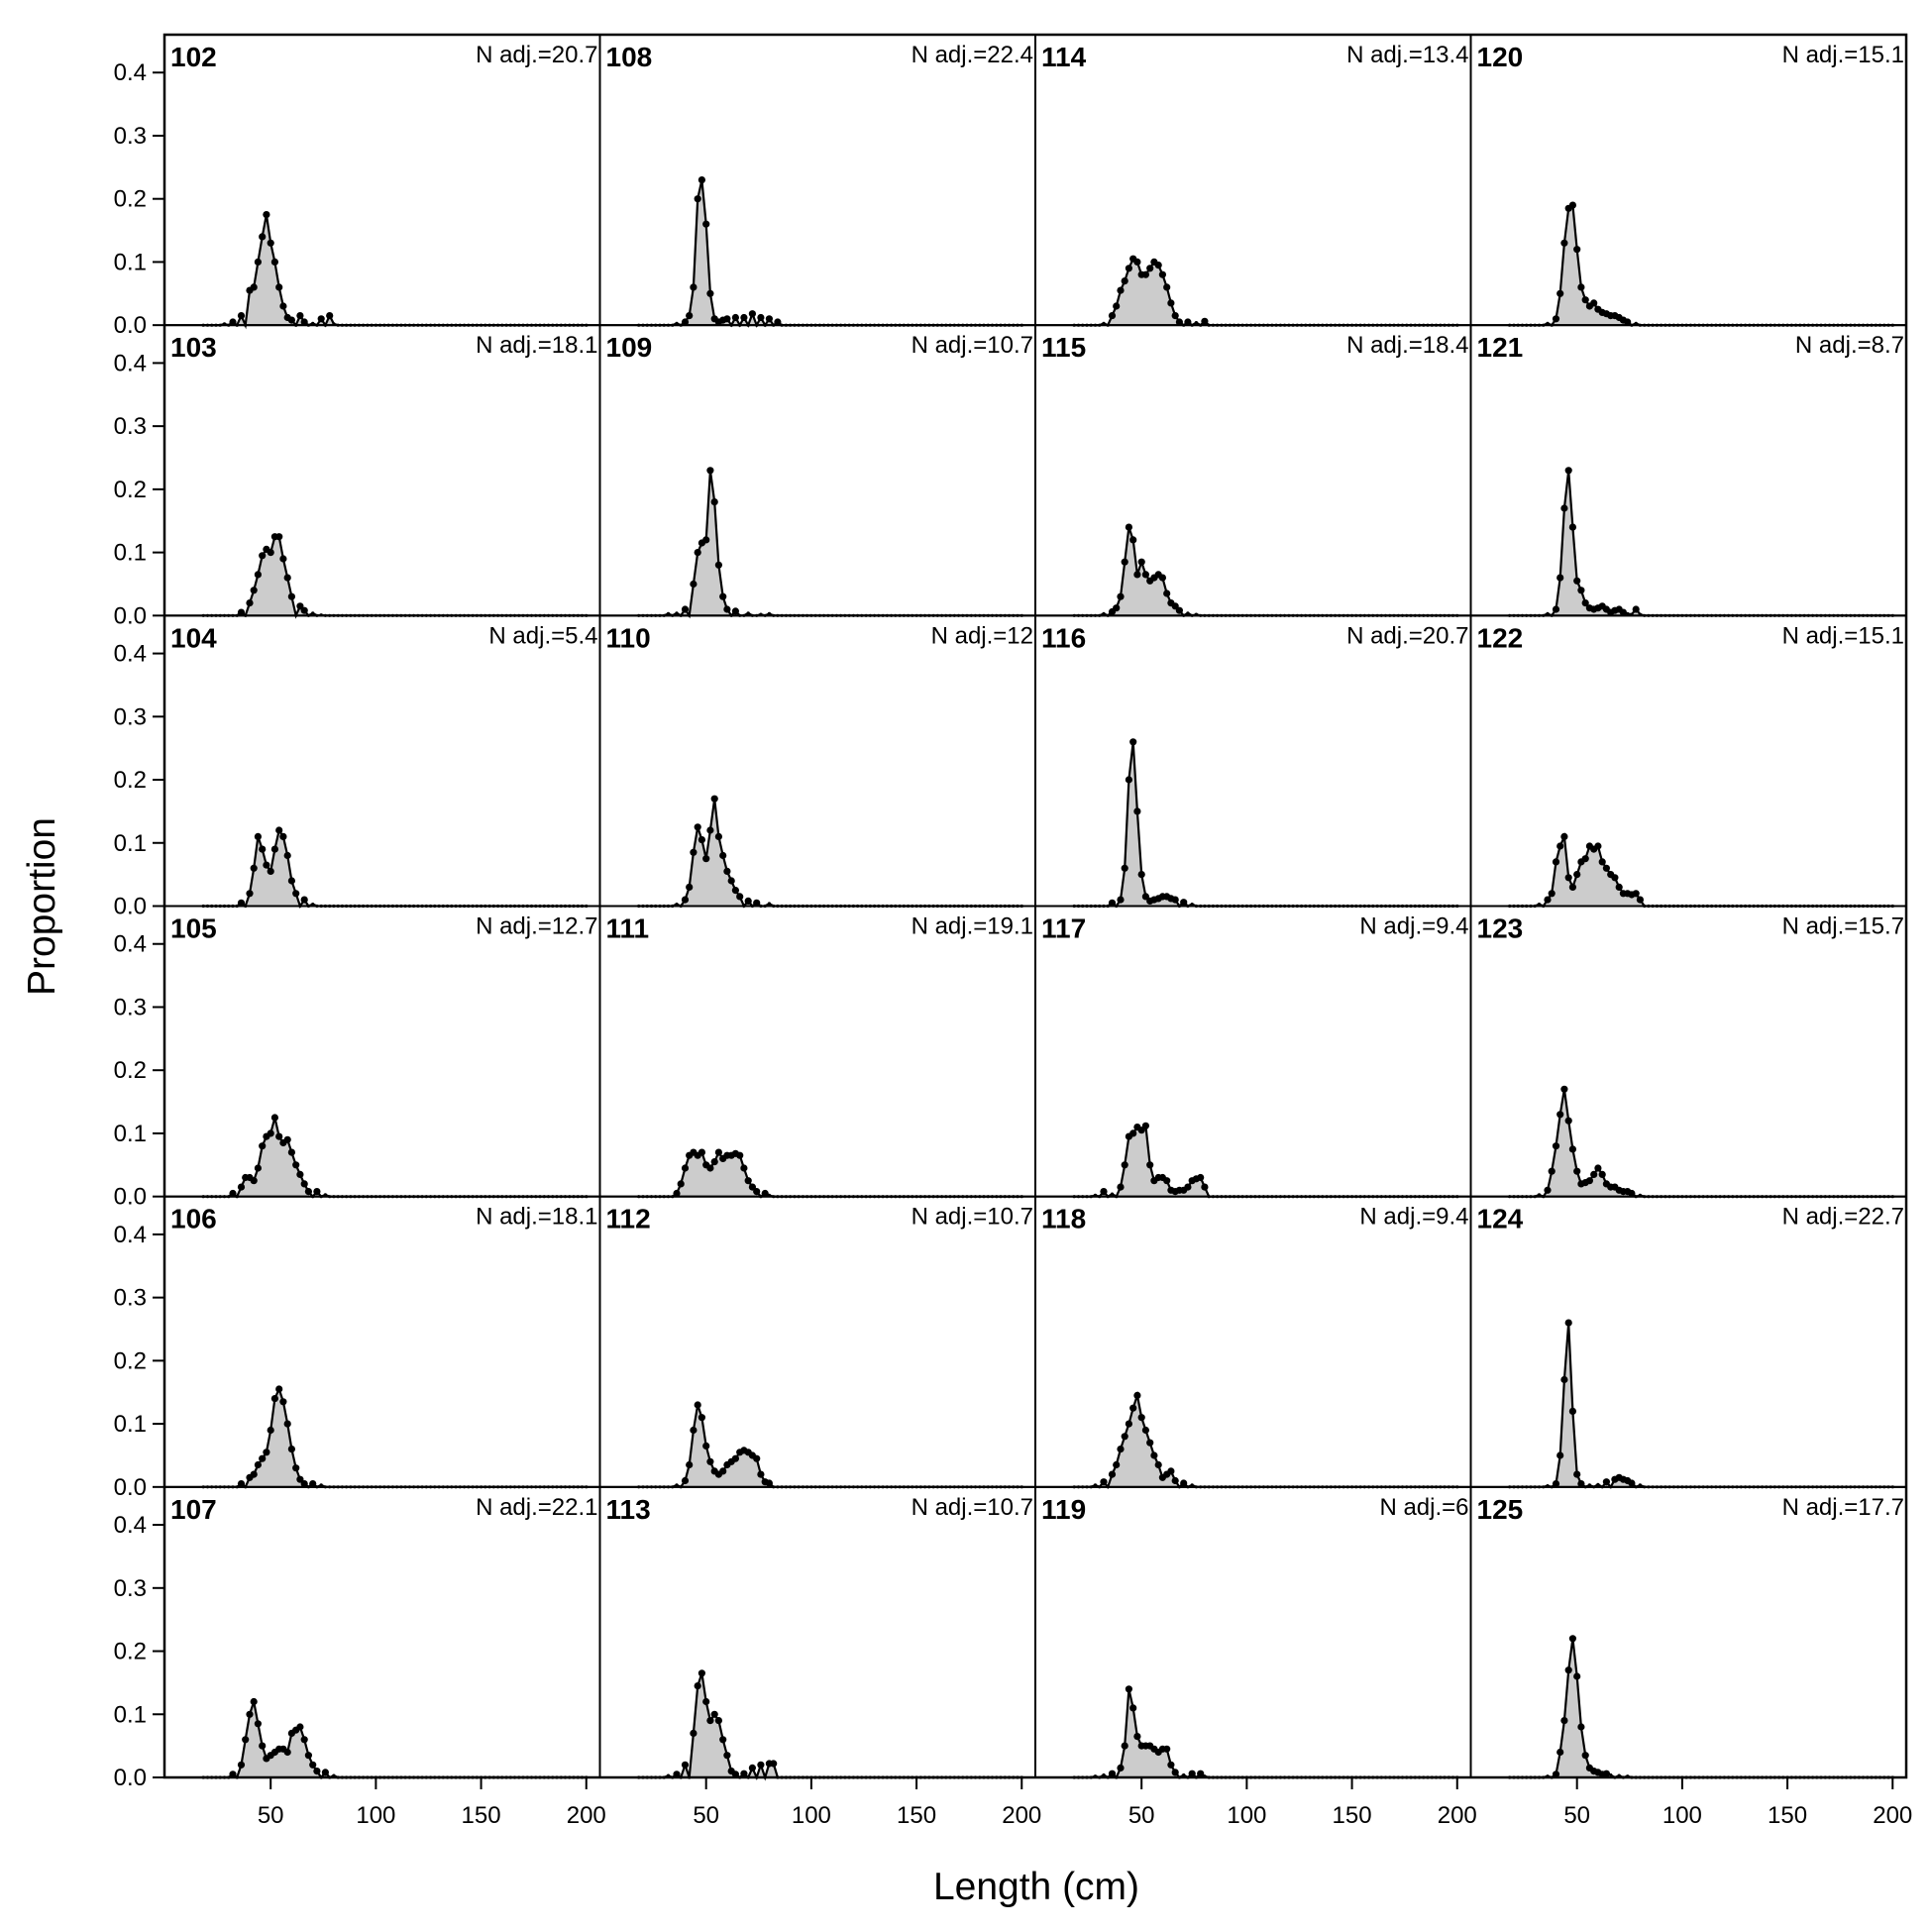 The image size is (1932, 1932). Describe the element at coordinates (1064, 57) in the screenshot. I see `panel-label: 114` at that location.